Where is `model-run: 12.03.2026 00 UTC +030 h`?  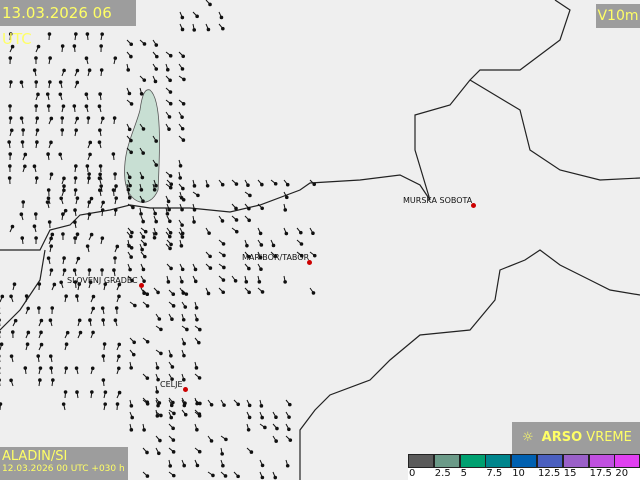 model-run: 12.03.2026 00 UTC +030 h is located at coordinates (64, 469).